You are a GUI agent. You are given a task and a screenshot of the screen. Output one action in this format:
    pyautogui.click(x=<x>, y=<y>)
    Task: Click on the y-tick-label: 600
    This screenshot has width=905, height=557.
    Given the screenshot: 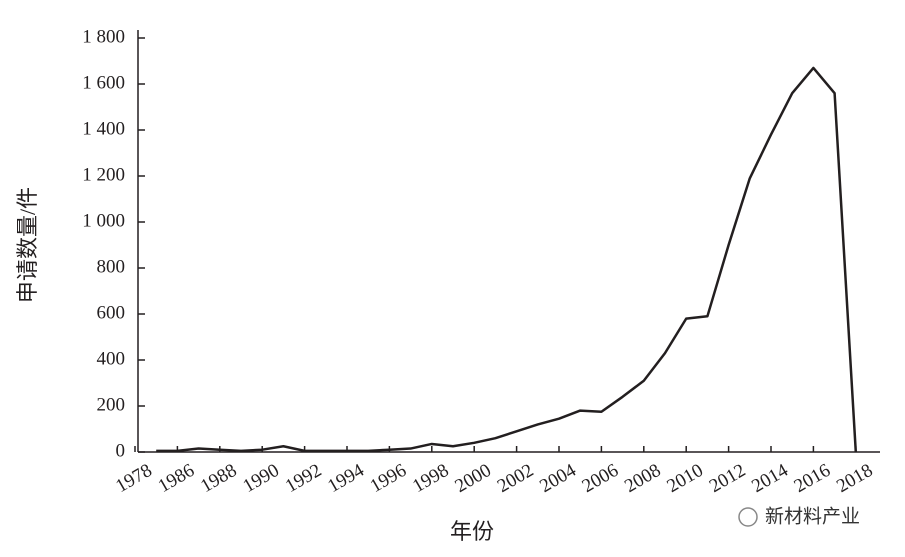 What is the action you would take?
    pyautogui.click(x=111, y=312)
    